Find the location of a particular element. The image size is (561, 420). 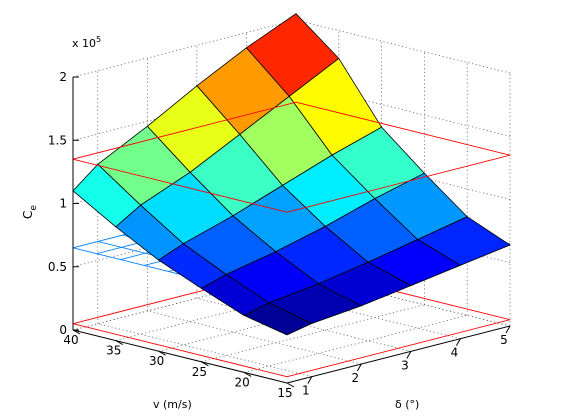

z-scale-label: x 105 is located at coordinates (86, 42).